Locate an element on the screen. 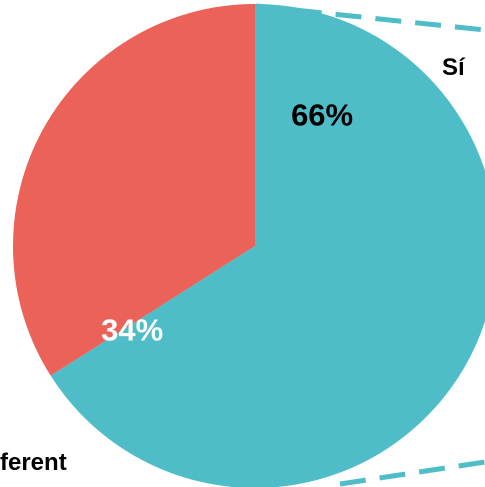 Image resolution: width=485 pixels, height=487 pixels. legend-label-si: Sí is located at coordinates (454, 67).